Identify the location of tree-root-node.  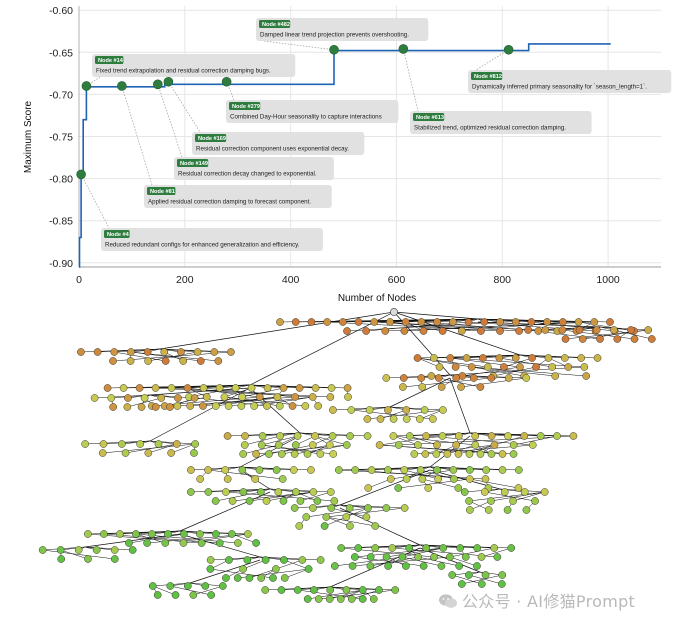
(394, 312).